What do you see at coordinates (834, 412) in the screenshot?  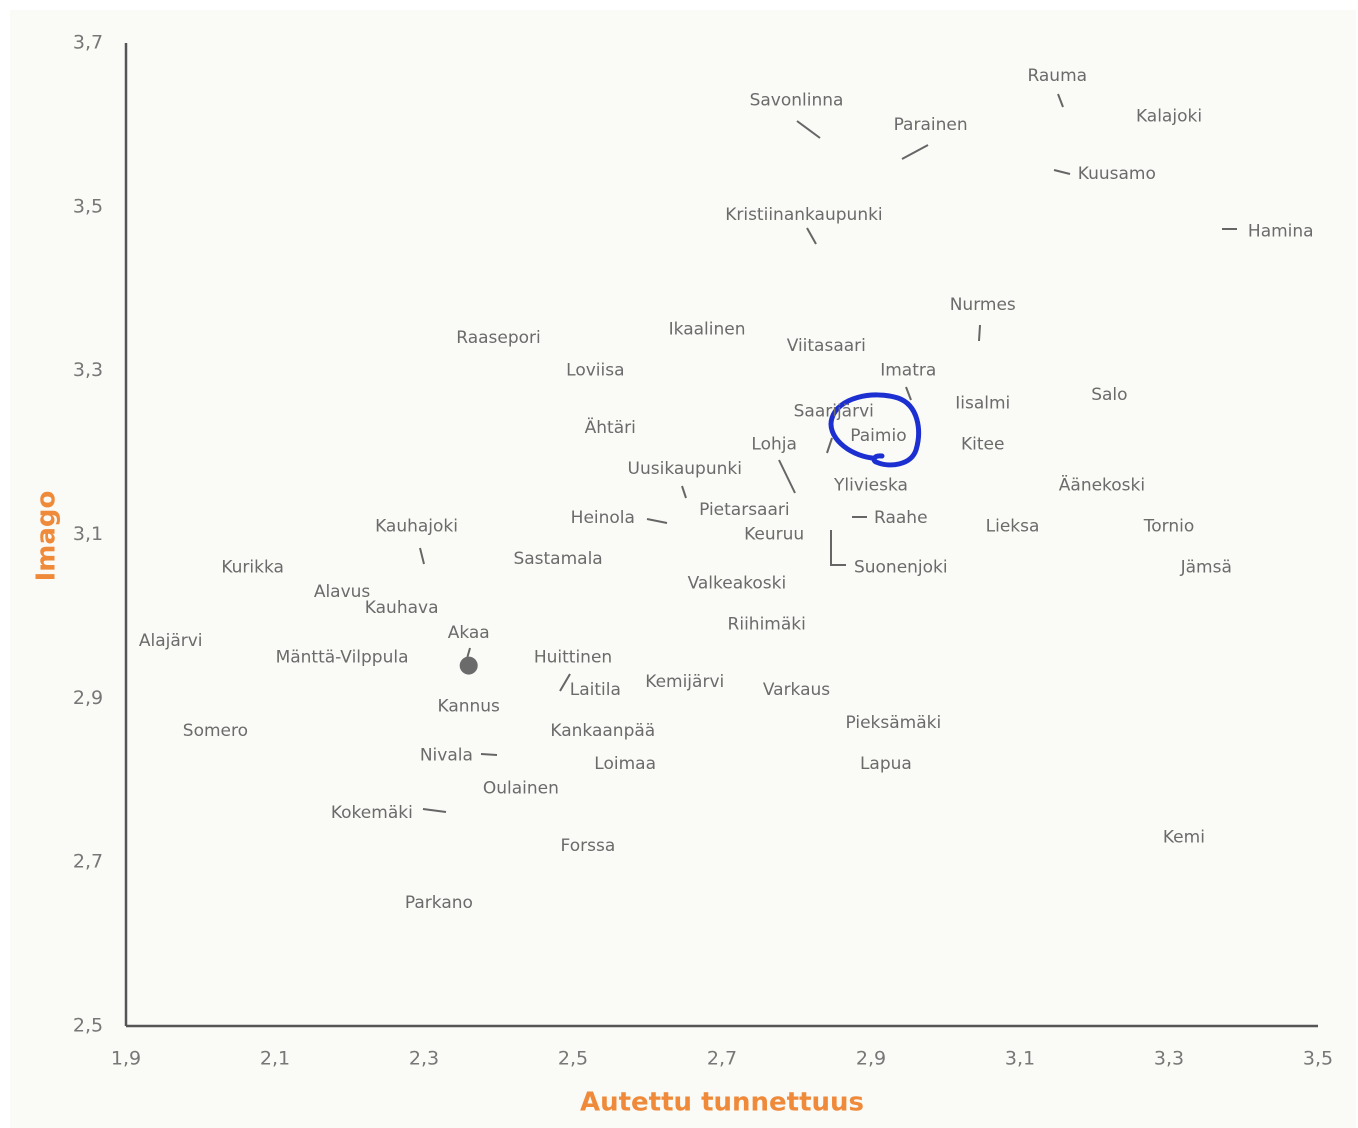 I see `point-label: Saarijärvi` at bounding box center [834, 412].